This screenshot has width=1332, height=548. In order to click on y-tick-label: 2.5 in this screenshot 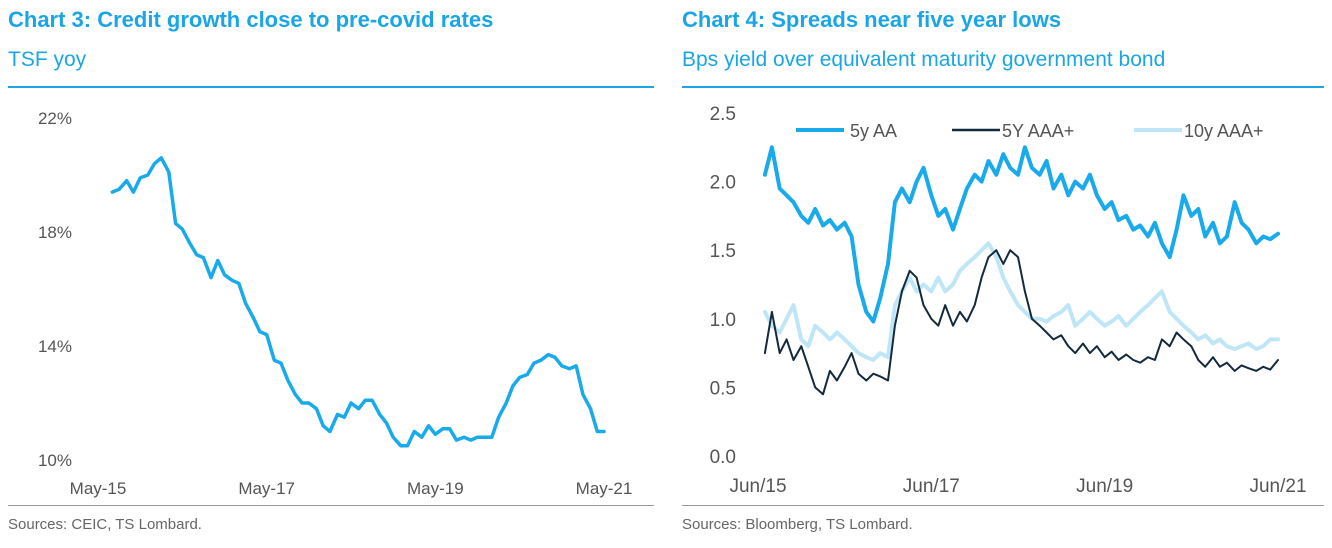, I will do `click(723, 114)`.